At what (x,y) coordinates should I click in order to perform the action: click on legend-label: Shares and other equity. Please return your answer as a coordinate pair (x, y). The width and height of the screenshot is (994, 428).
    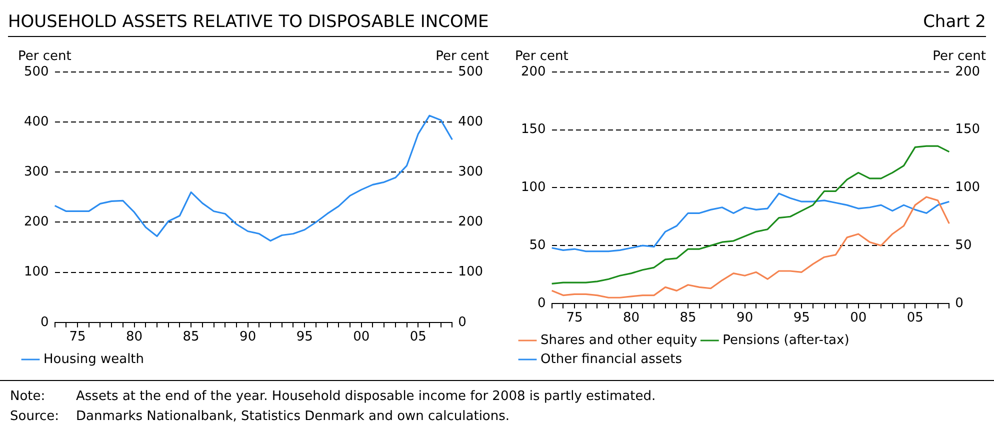
    Looking at the image, I should click on (619, 340).